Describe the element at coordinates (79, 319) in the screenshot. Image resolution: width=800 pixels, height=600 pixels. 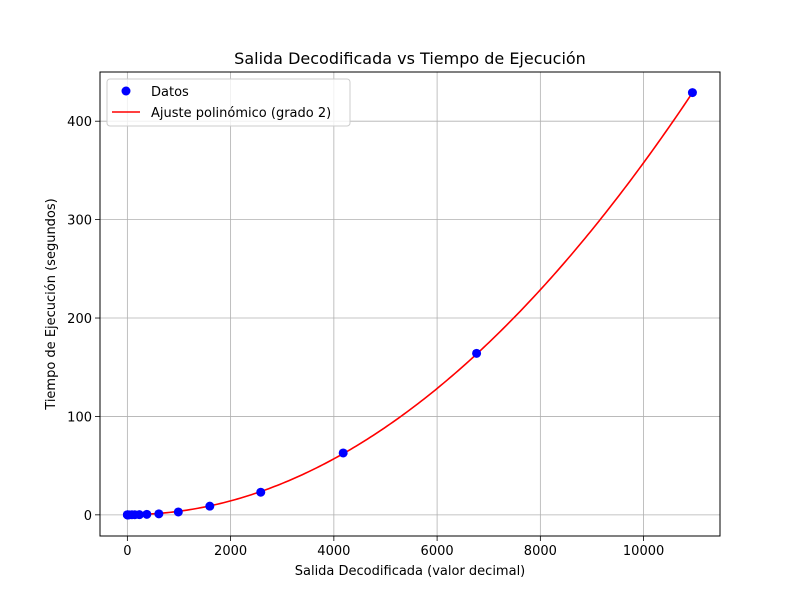
I see `y-tick-label: 200` at that location.